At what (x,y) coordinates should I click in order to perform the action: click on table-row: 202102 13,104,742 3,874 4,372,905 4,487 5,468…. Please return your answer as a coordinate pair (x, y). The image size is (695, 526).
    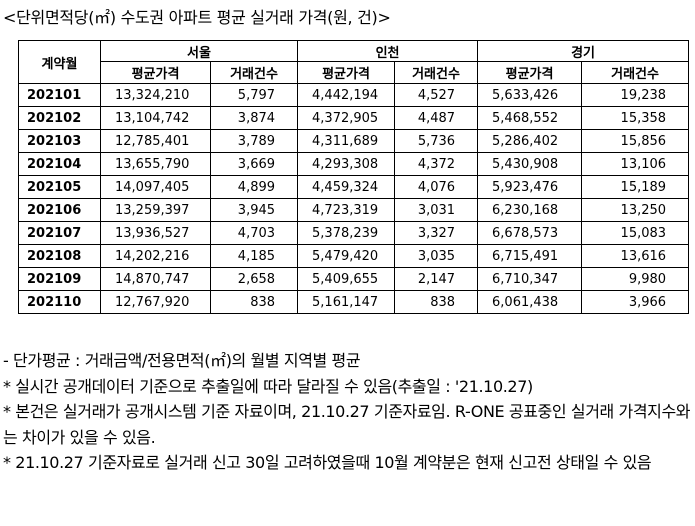
    Looking at the image, I should click on (354, 118).